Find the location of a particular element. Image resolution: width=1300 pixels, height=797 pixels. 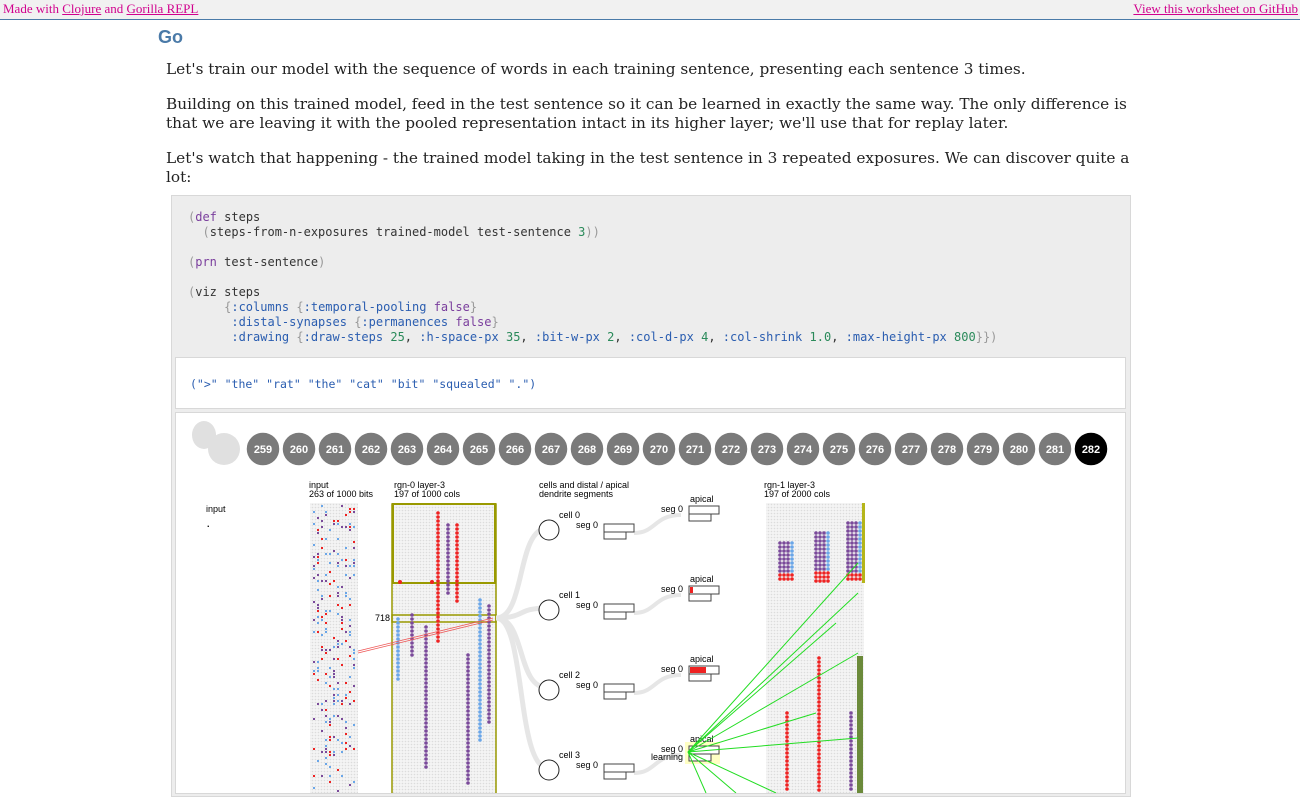

timestep-label: 260 is located at coordinates (299, 450).